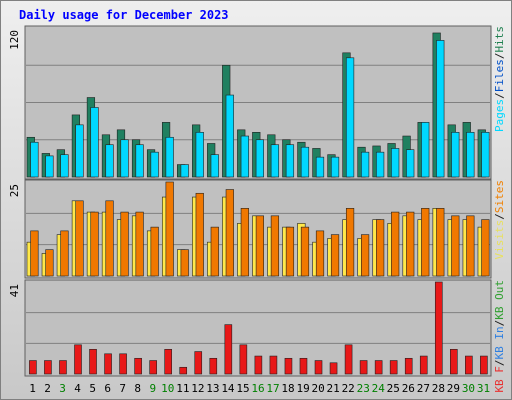 This screenshot has height=400, width=512. Describe the element at coordinates (423, 388) in the screenshot. I see `x-tick-label-day-27: 27` at that location.